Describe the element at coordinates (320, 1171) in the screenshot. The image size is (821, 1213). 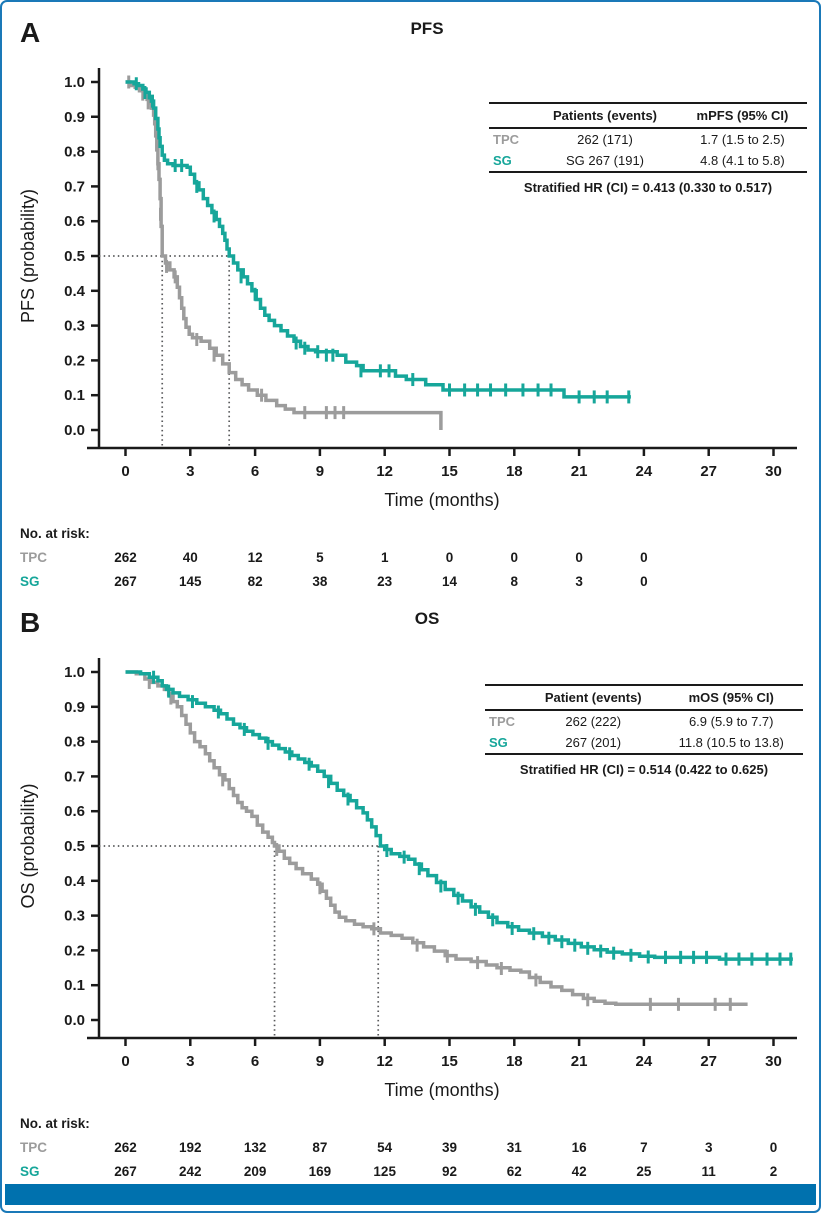
I see `at-risk-value: 169` at that location.